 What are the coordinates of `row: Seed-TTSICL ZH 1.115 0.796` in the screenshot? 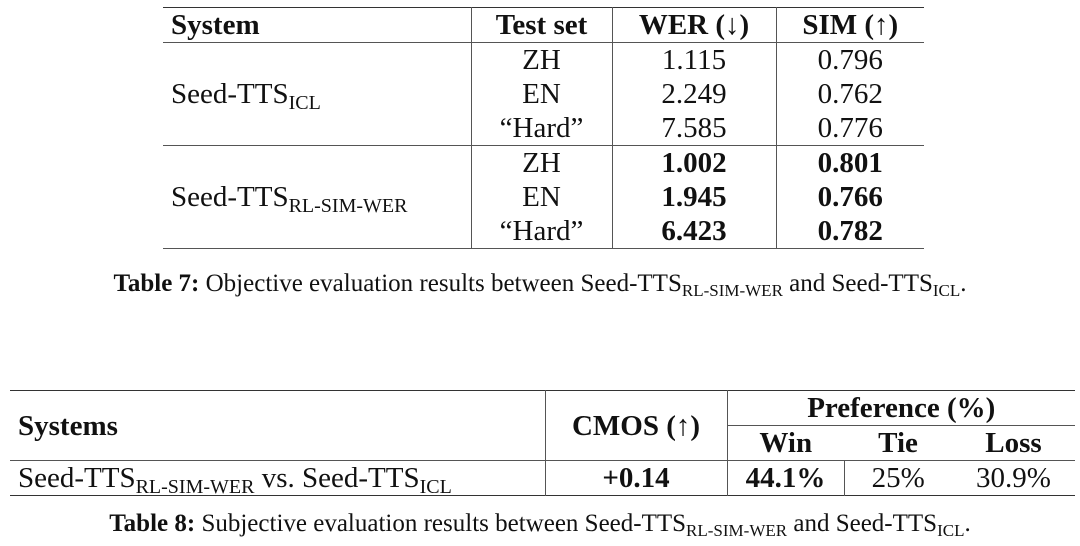 It's located at (543, 94).